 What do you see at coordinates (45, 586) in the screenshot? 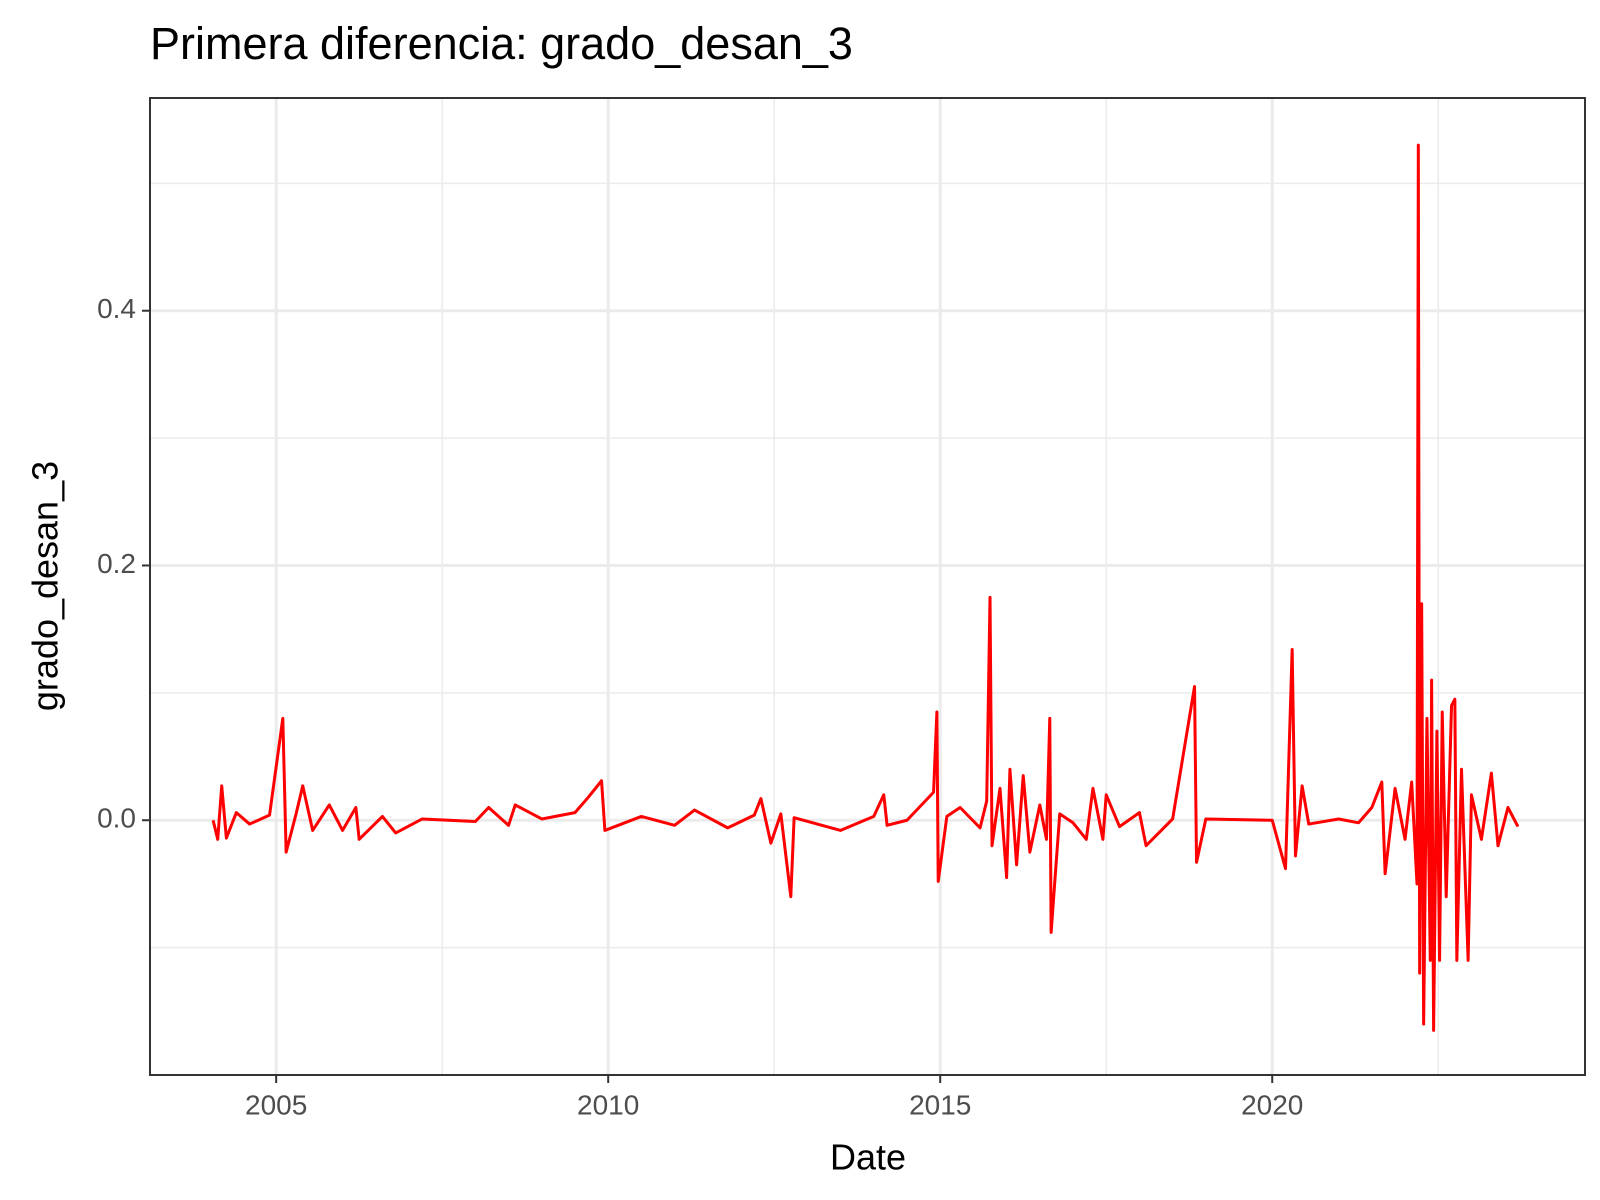
I see `y-axis-title: grado_desan_3` at bounding box center [45, 586].